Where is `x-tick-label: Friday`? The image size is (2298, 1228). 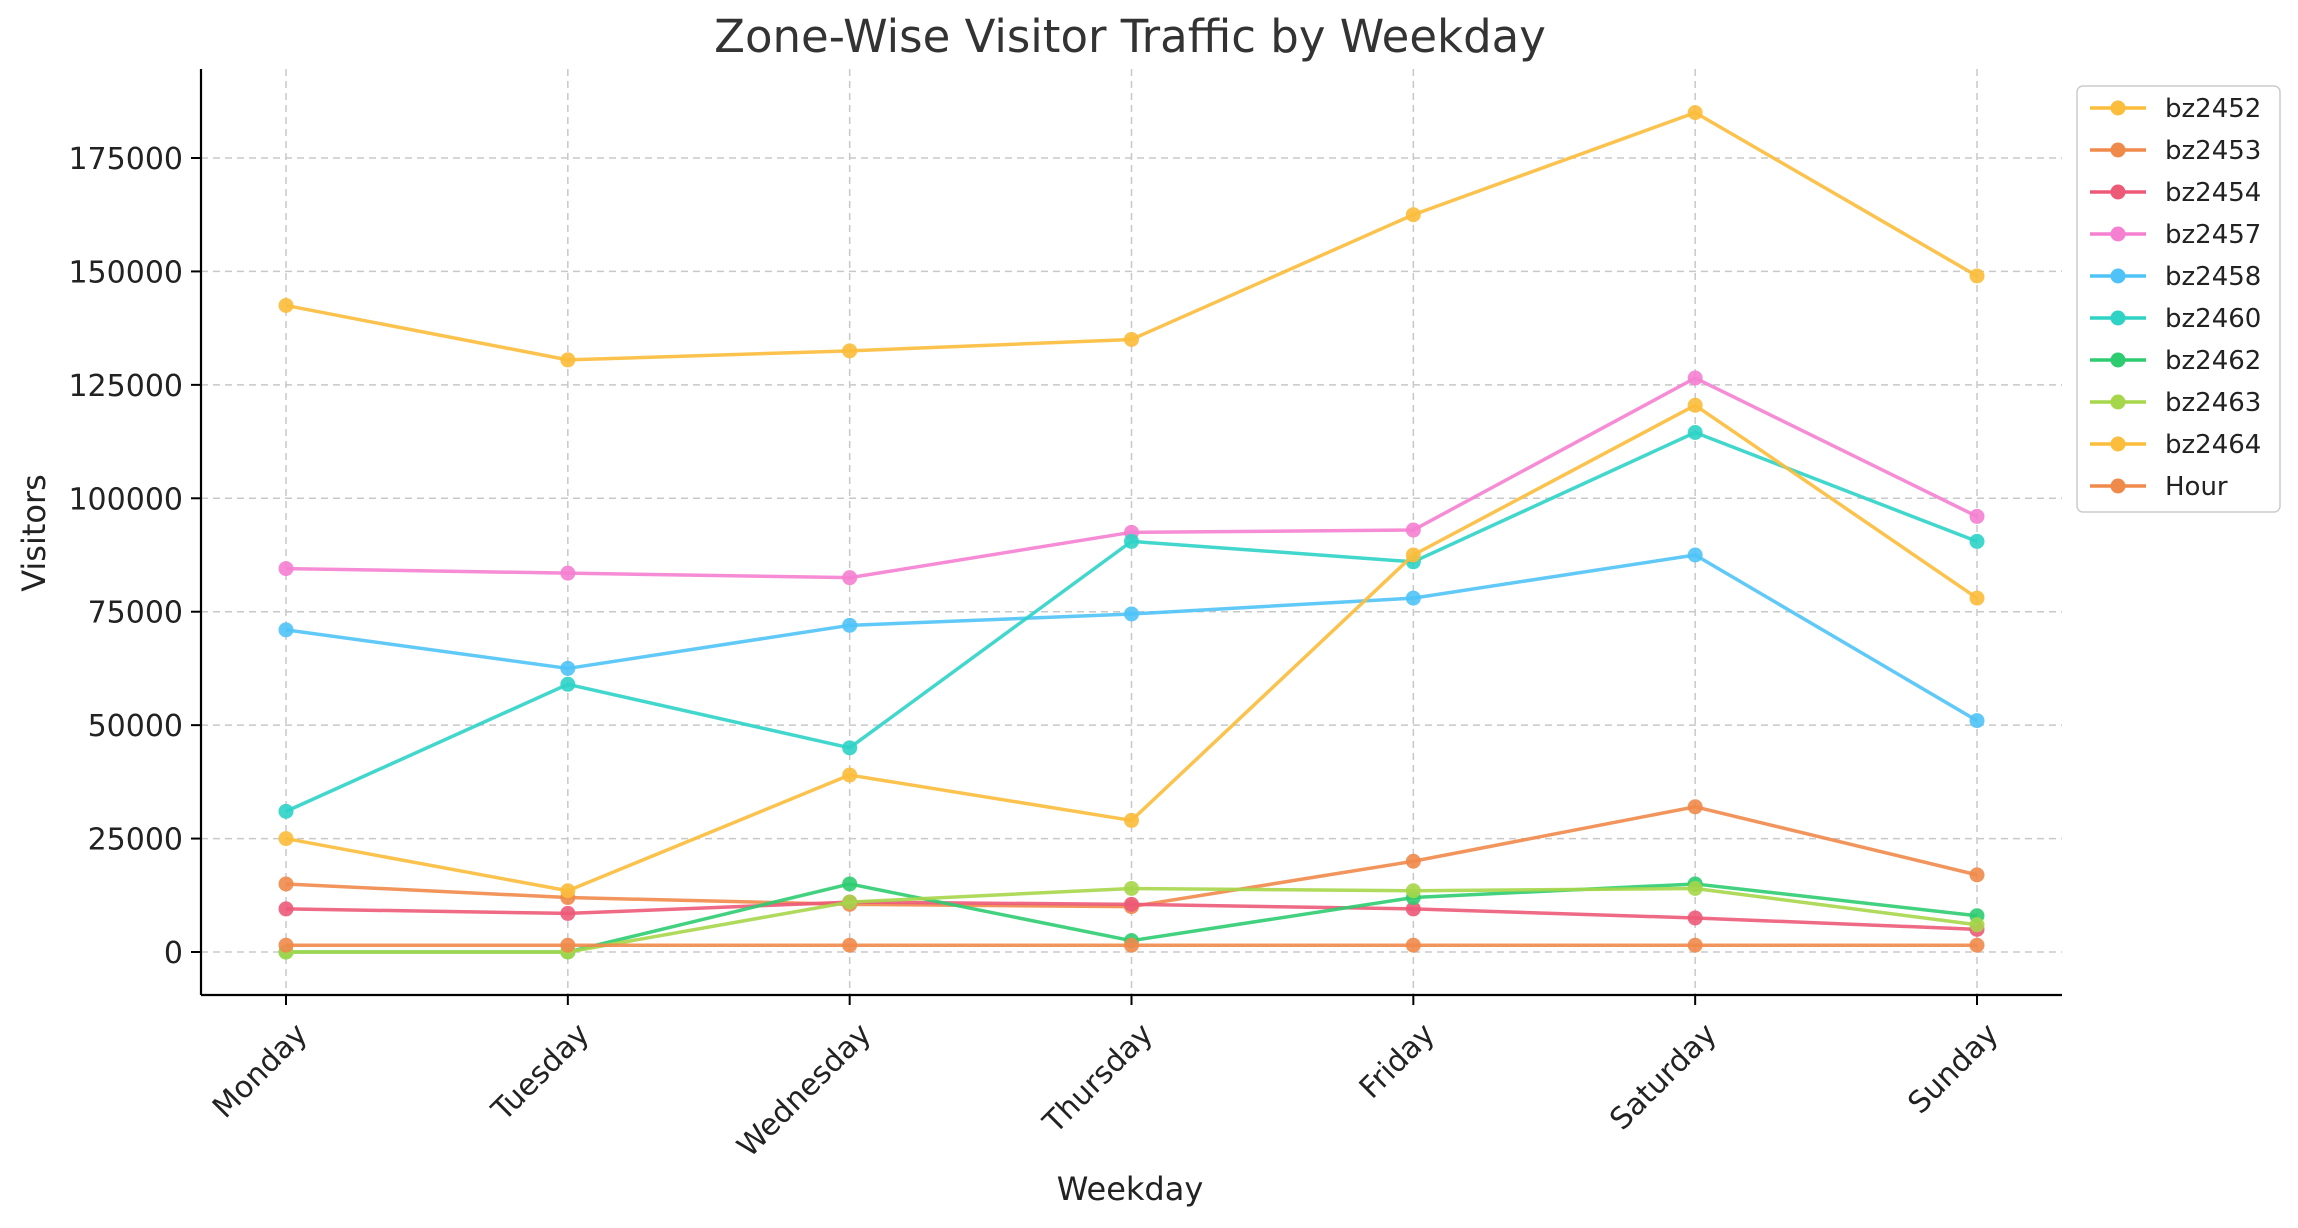
x-tick-label: Friday is located at coordinates (1397, 1061).